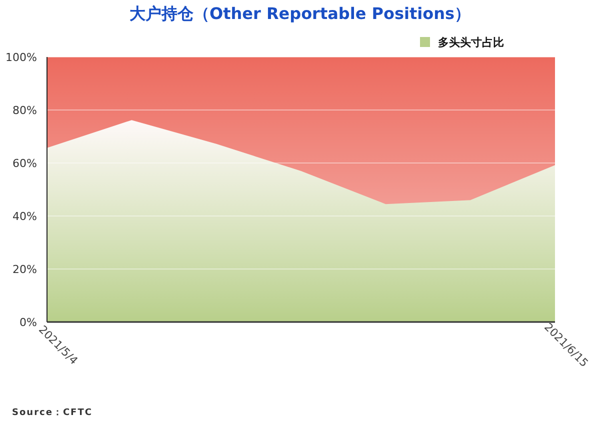 The width and height of the screenshot is (600, 438). I want to click on y-tick-label: 40%, so click(24, 216).